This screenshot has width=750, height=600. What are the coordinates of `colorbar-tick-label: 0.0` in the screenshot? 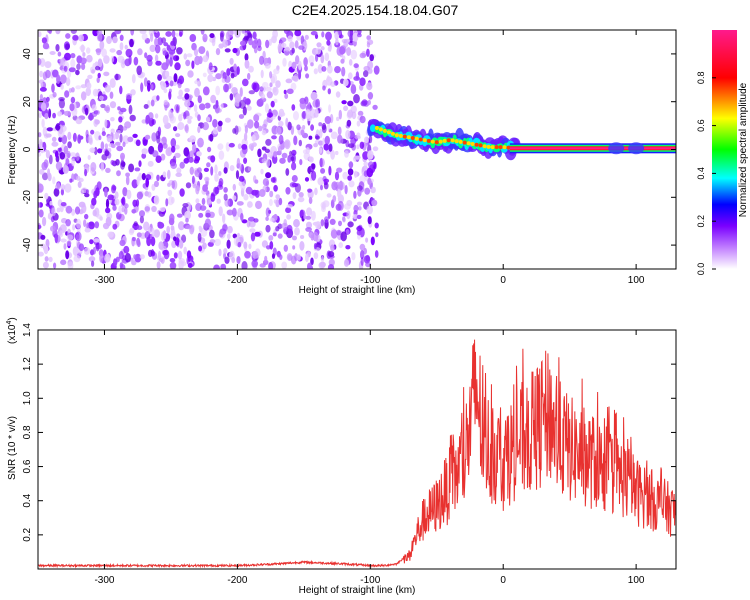 It's located at (701, 269).